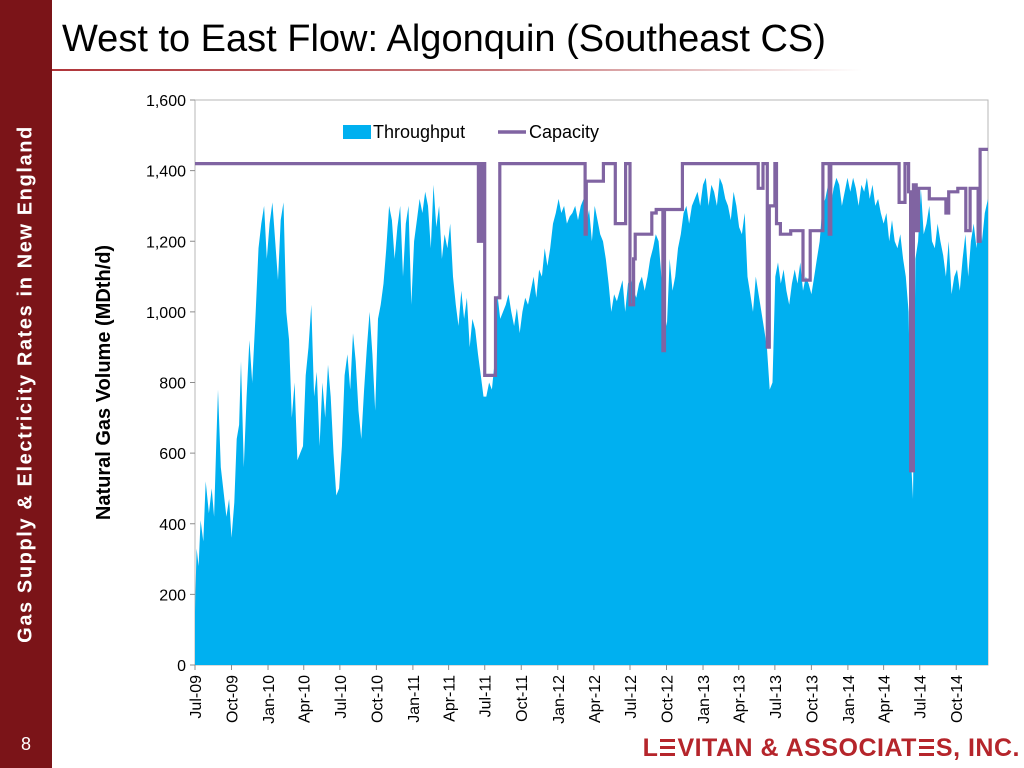 Image resolution: width=1024 pixels, height=768 pixels. What do you see at coordinates (651, 748) in the screenshot?
I see `logo-text-1: L` at bounding box center [651, 748].